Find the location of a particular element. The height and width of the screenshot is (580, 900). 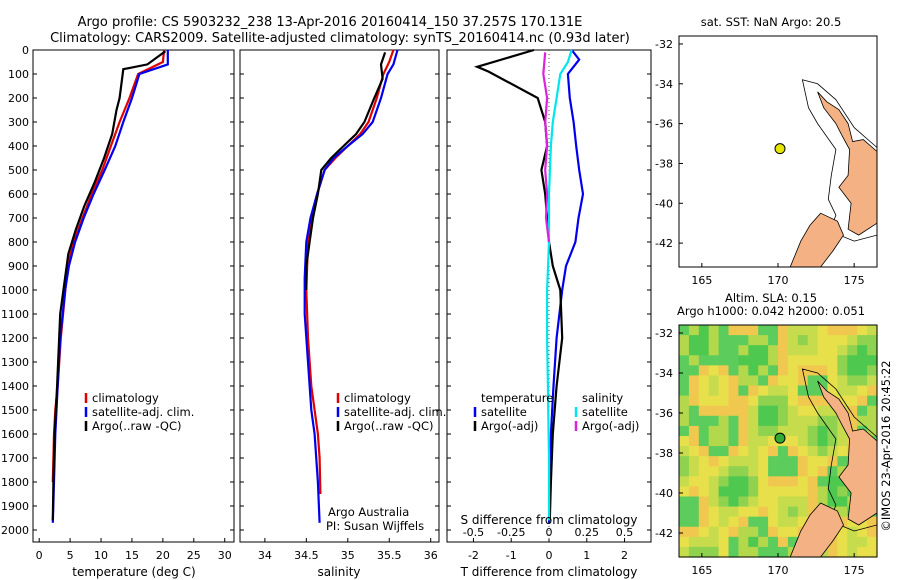

y-tick-label: -42 is located at coordinates (664, 533).